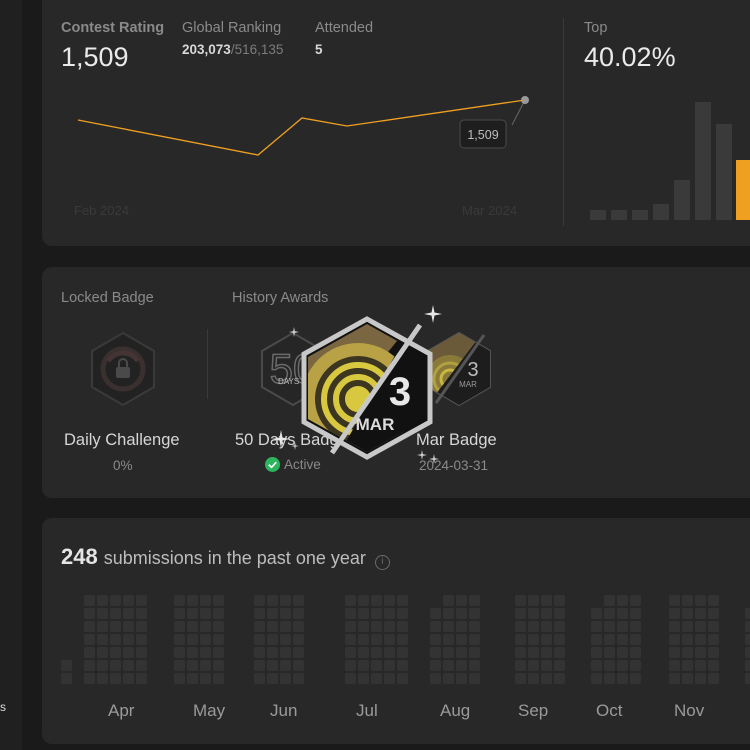 The width and height of the screenshot is (750, 750). What do you see at coordinates (367, 388) in the screenshot?
I see `mar-badge-enlarged-icon: 3 MAR` at bounding box center [367, 388].